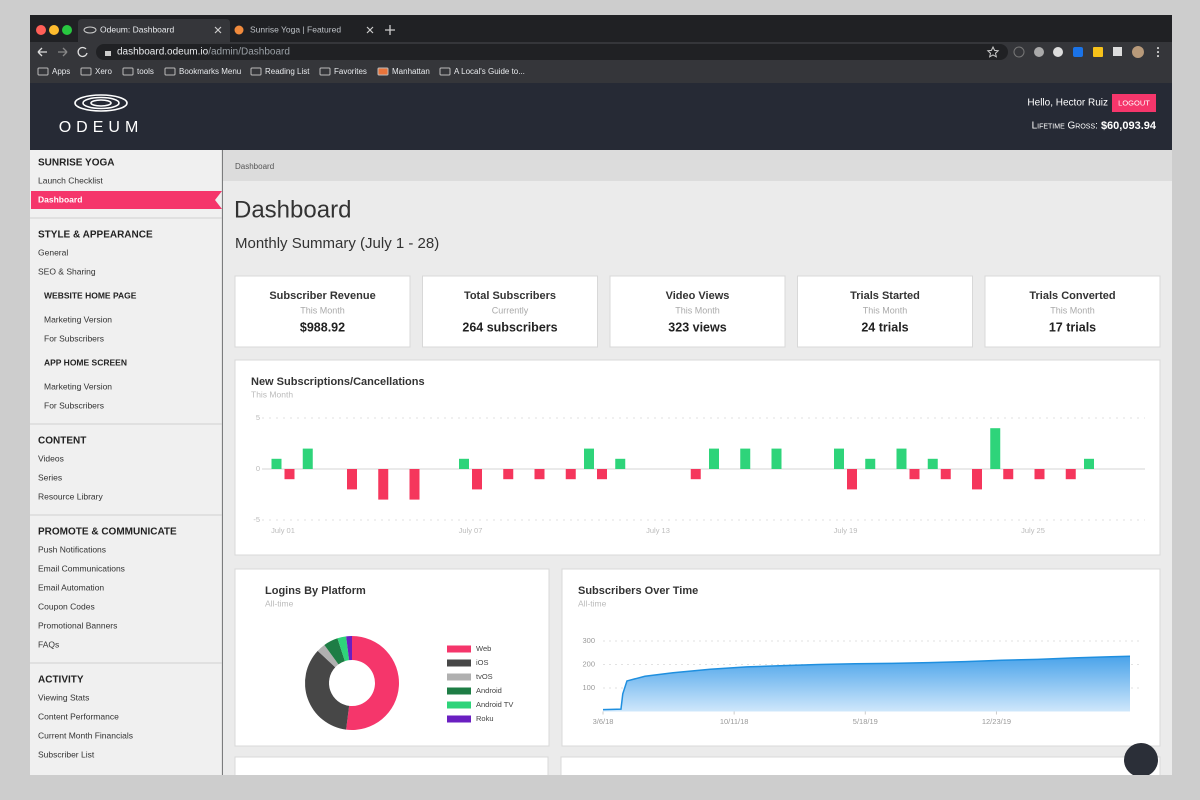 This screenshot has height=800, width=1200. What do you see at coordinates (391, 765) in the screenshot?
I see `card` at bounding box center [391, 765].